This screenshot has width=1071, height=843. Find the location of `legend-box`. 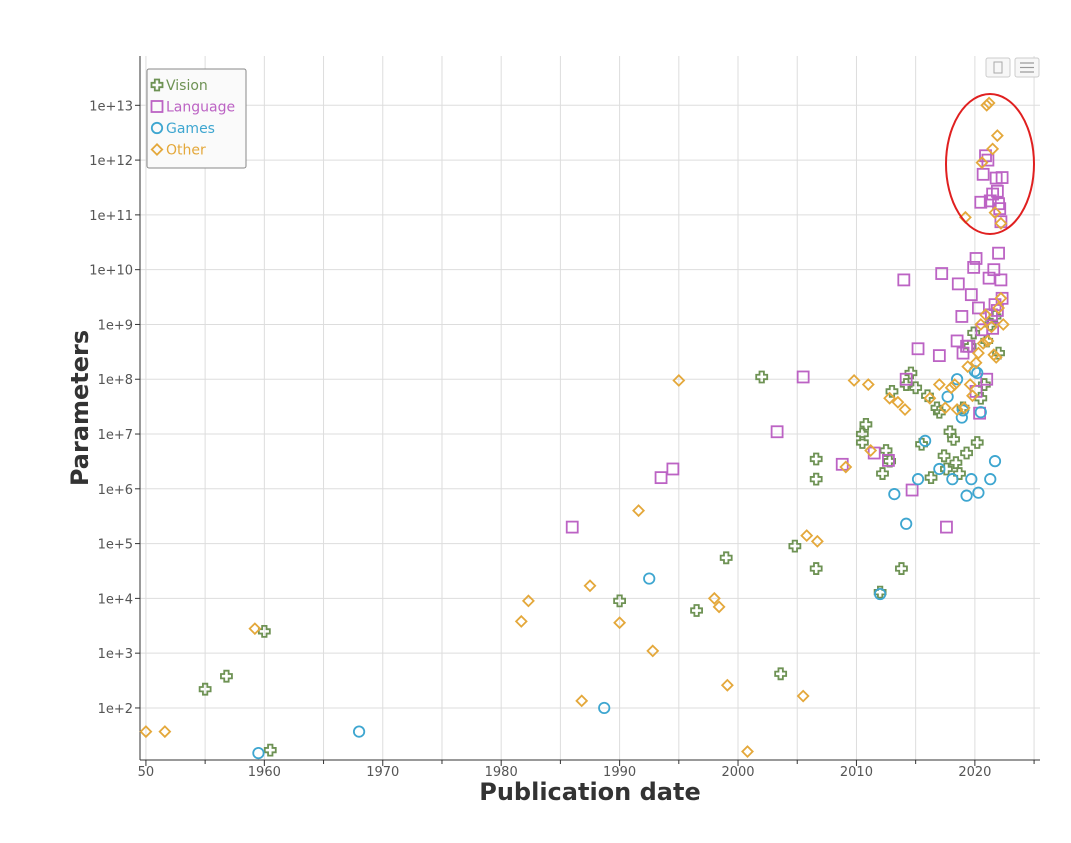

legend-box is located at coordinates (196, 118).